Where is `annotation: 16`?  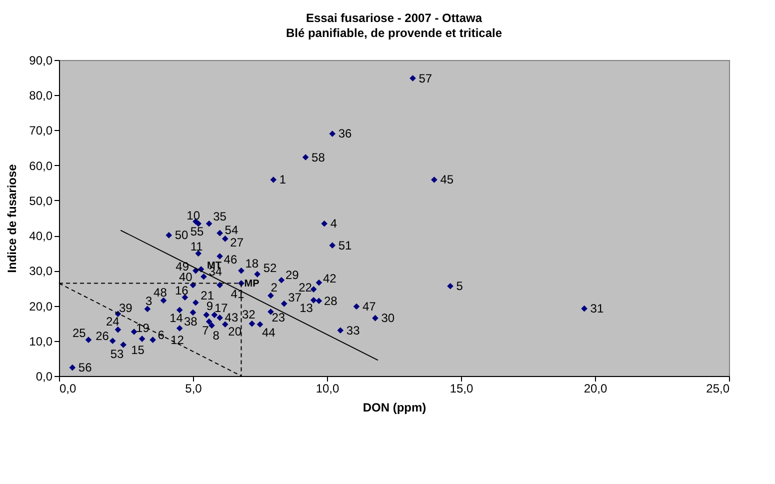 annotation: 16 is located at coordinates (181, 290).